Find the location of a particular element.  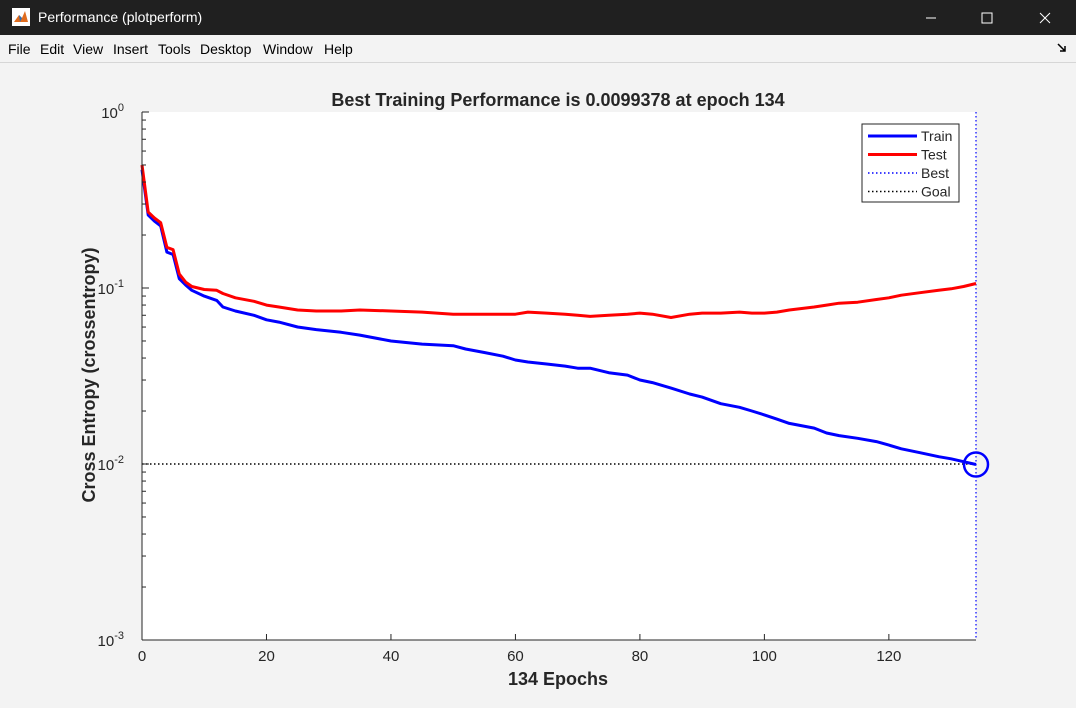

y-tick-label: 10⁻³ is located at coordinates (111, 640).